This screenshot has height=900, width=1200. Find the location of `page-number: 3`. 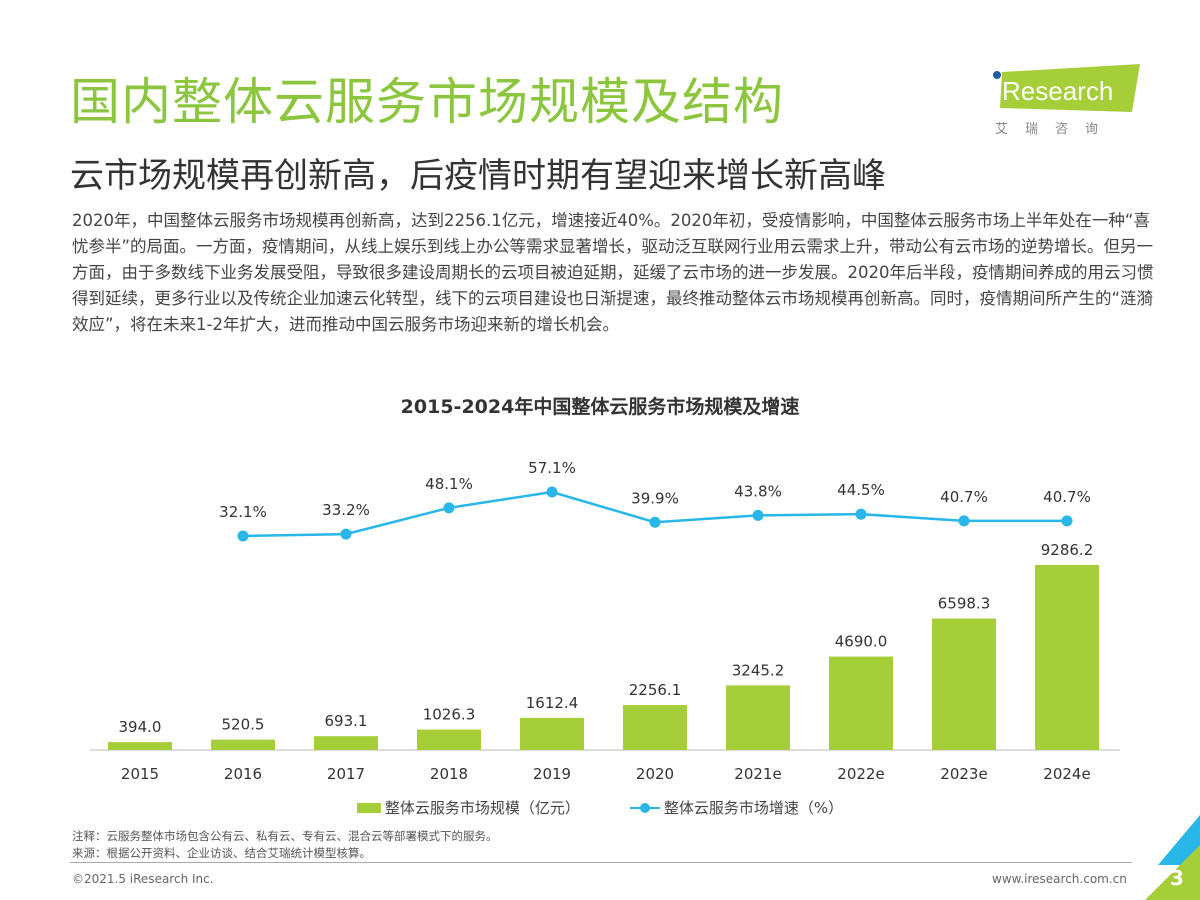

page-number: 3 is located at coordinates (1177, 878).